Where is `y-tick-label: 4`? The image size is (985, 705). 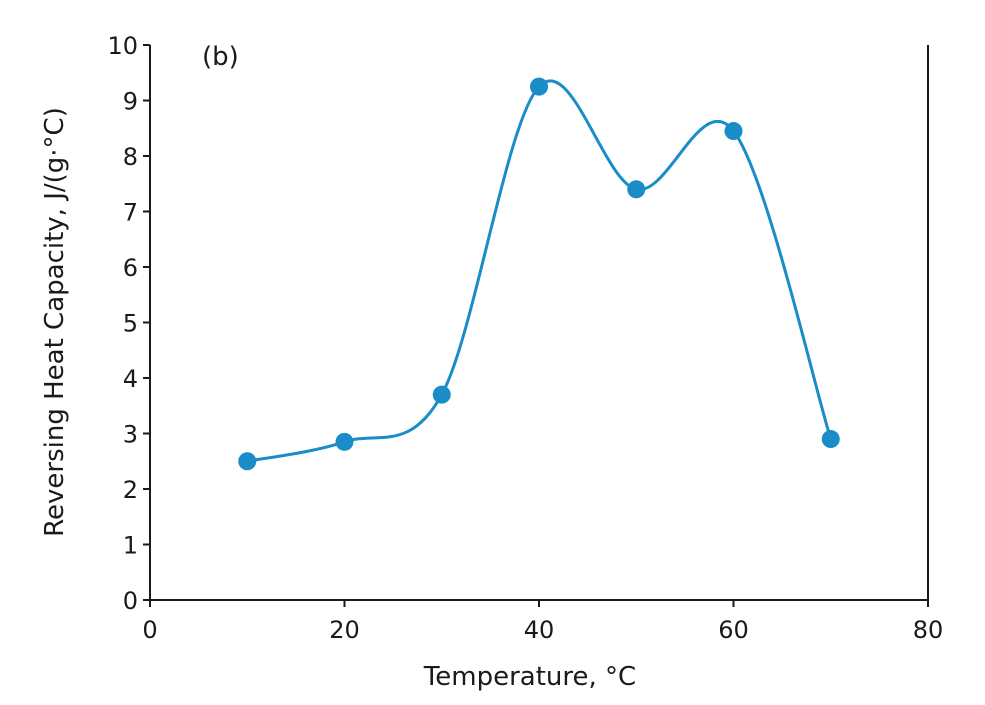 y-tick-label: 4 is located at coordinates (130, 379).